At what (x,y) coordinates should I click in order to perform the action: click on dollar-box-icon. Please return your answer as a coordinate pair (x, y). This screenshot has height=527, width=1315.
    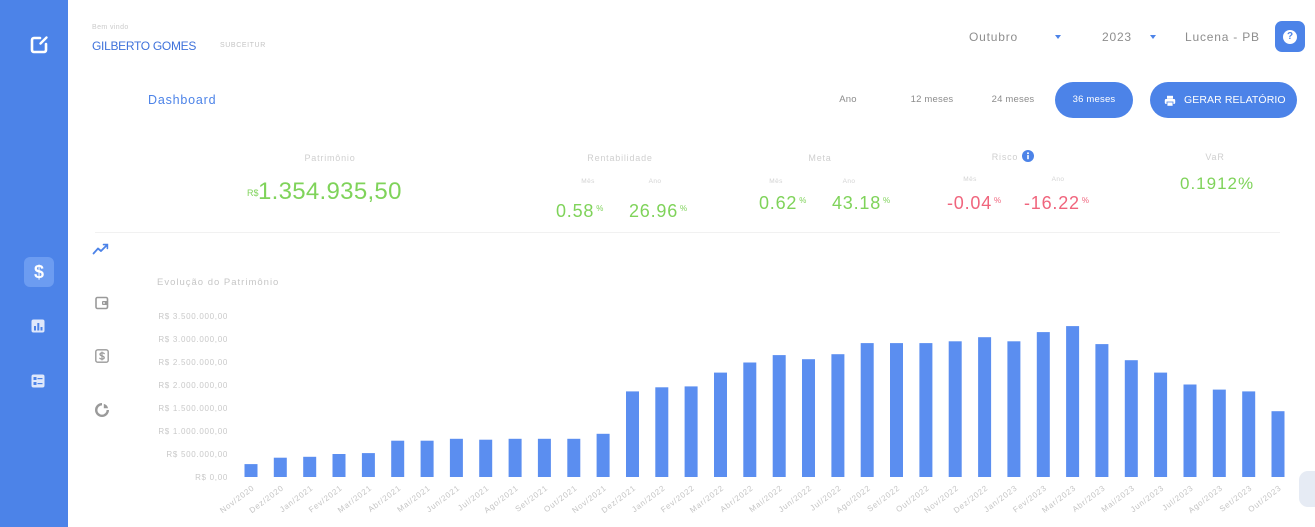
    Looking at the image, I should click on (102, 356).